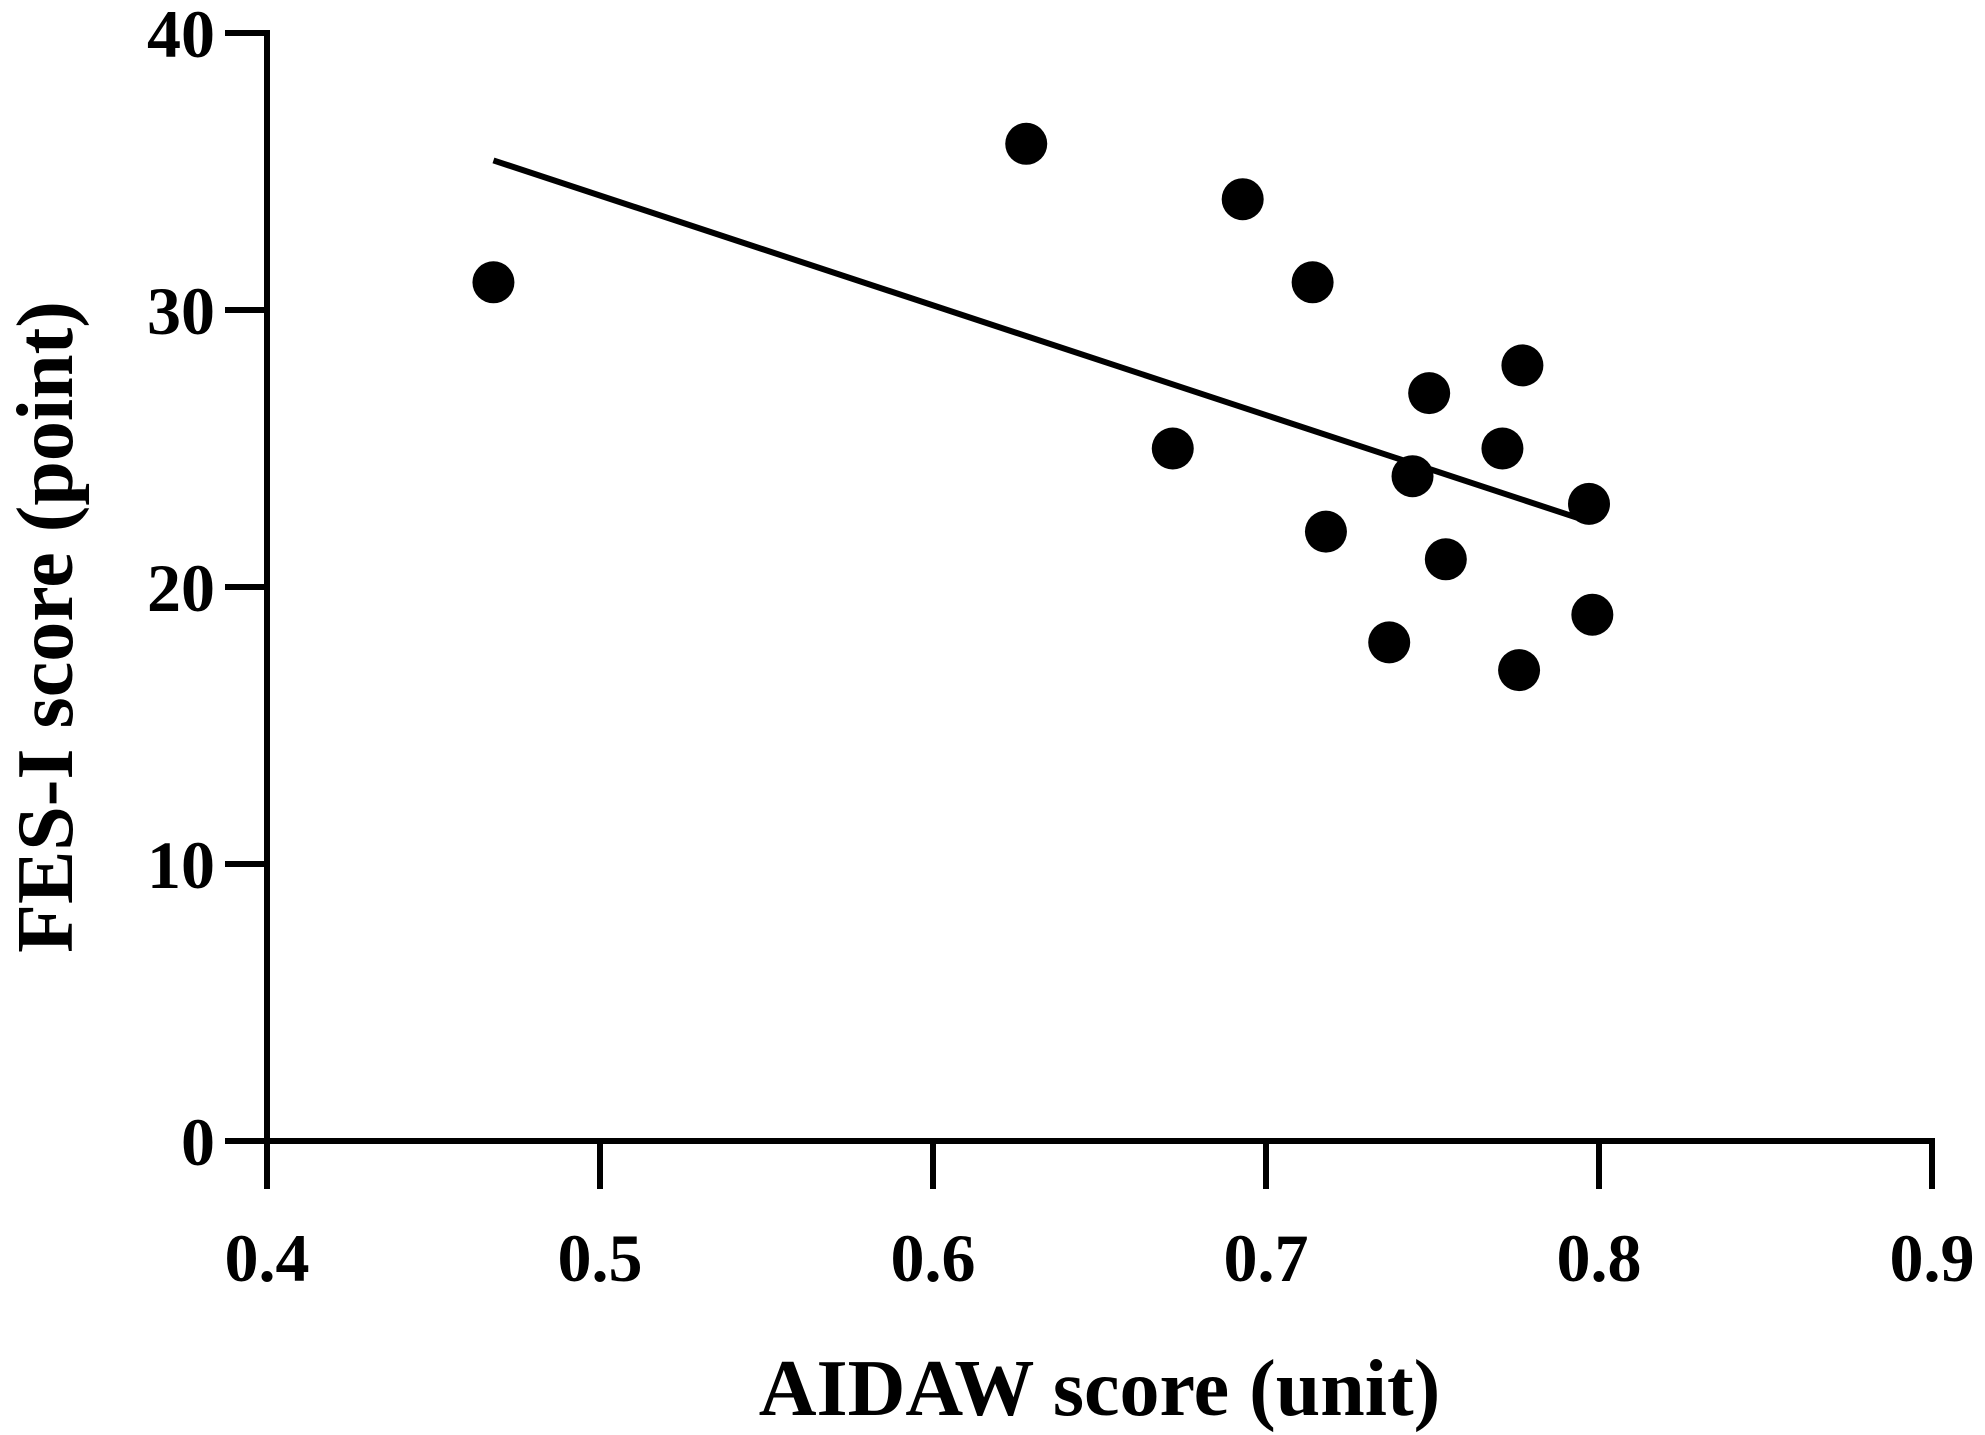 The height and width of the screenshot is (1435, 1985). What do you see at coordinates (600, 1258) in the screenshot?
I see `x-tick-label: 0.5` at bounding box center [600, 1258].